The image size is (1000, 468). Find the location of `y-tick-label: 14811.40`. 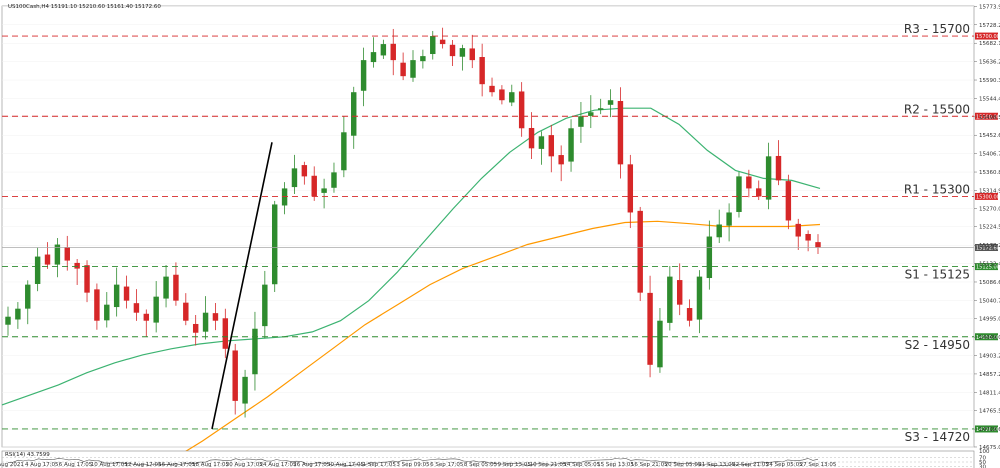

y-tick-label: 14811.40 is located at coordinates (989, 393).